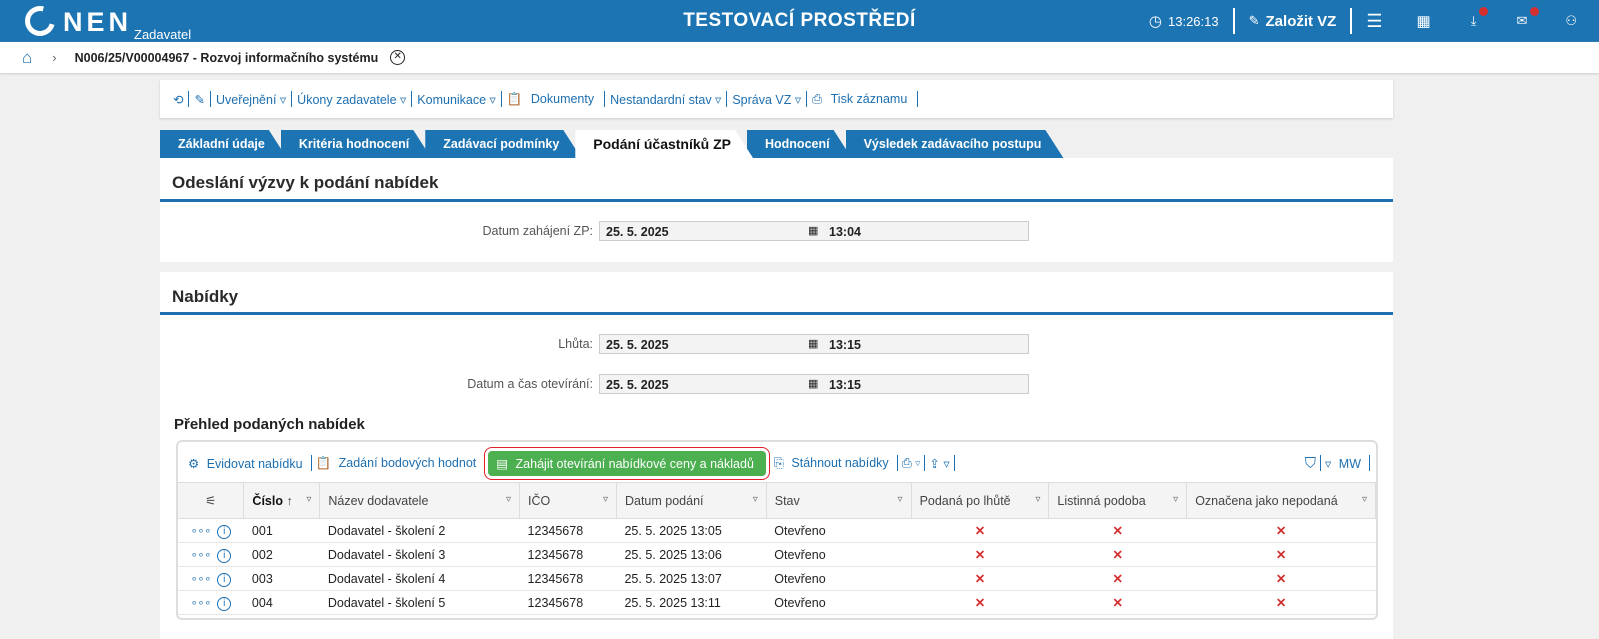 This screenshot has width=1599, height=639. I want to click on opening-date-field: 25. 5. 2025 ▦ 13:15, so click(814, 384).